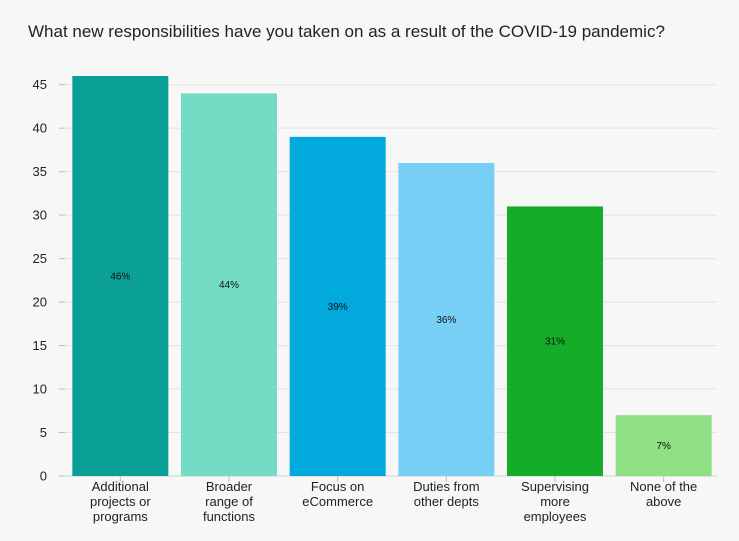 The height and width of the screenshot is (541, 739). Describe the element at coordinates (40, 258) in the screenshot. I see `y-tick-label: 25` at that location.